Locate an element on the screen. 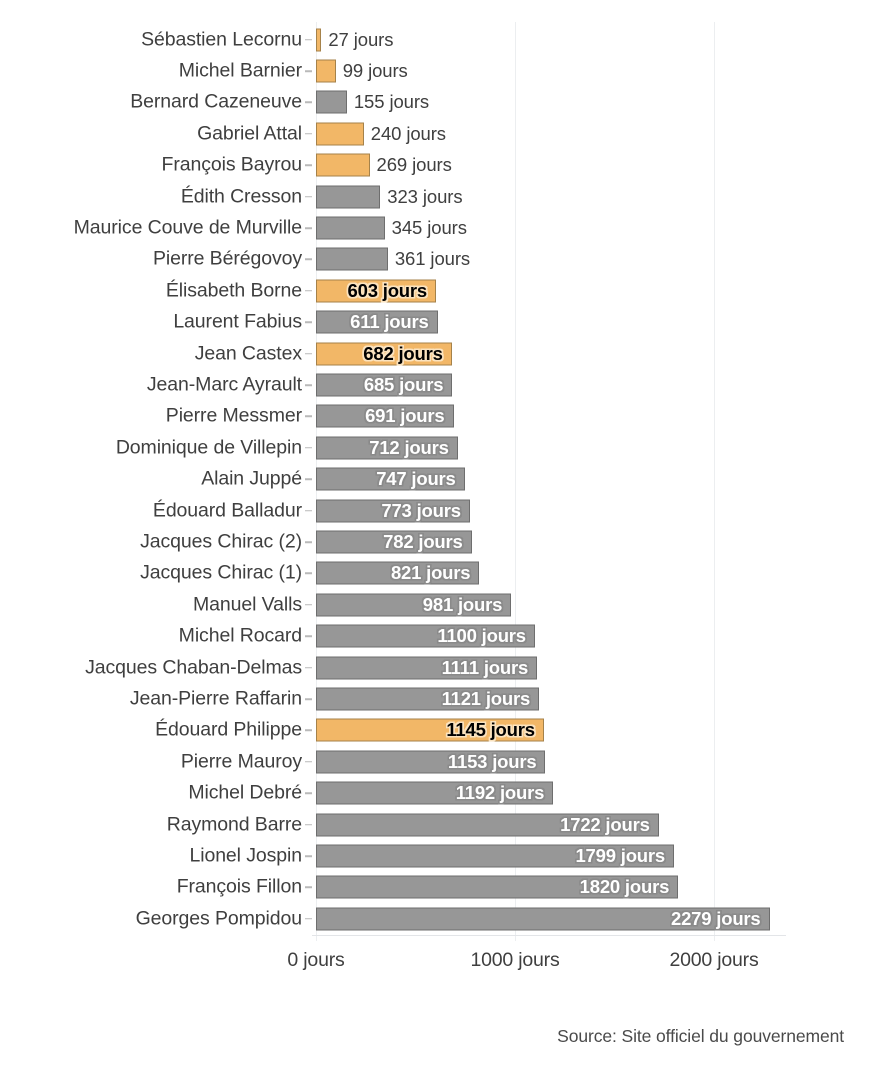 This screenshot has width=890, height=1080. bar-value-label-inside: 682 jours is located at coordinates (403, 353).